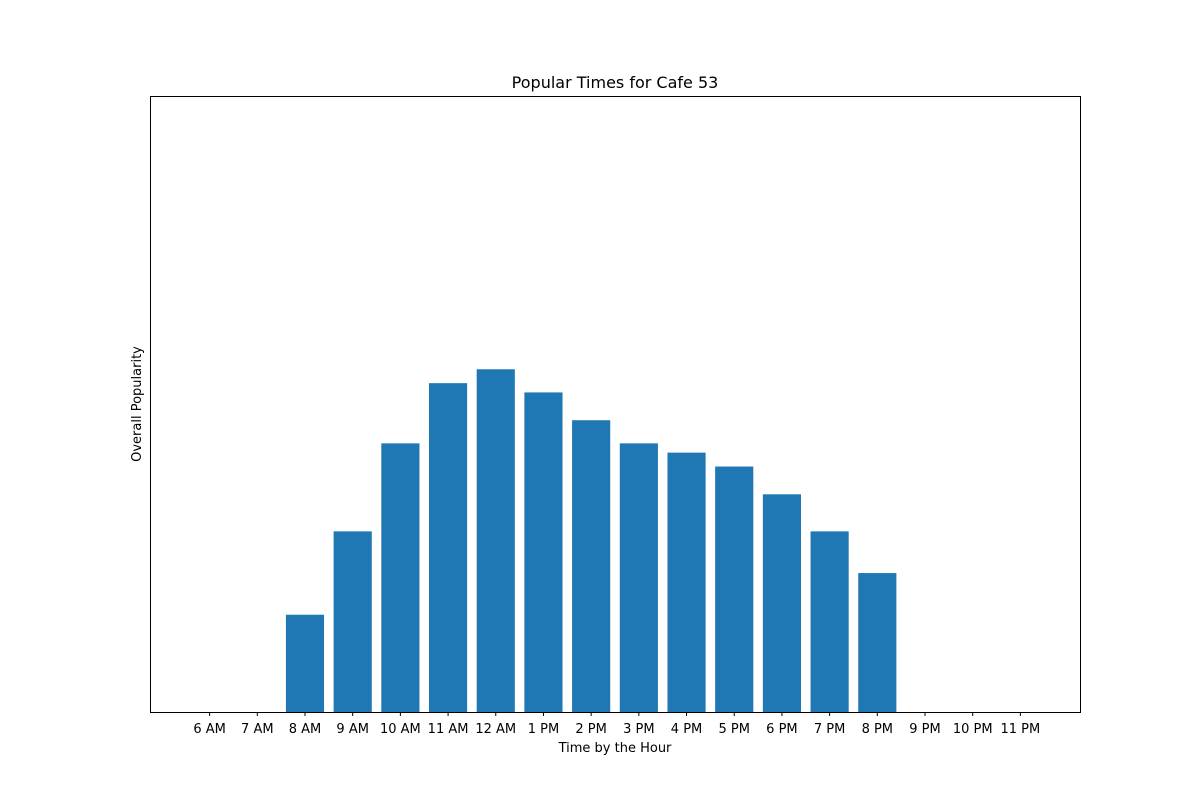  I want to click on x-axis-label: Time by the Hour, so click(615, 748).